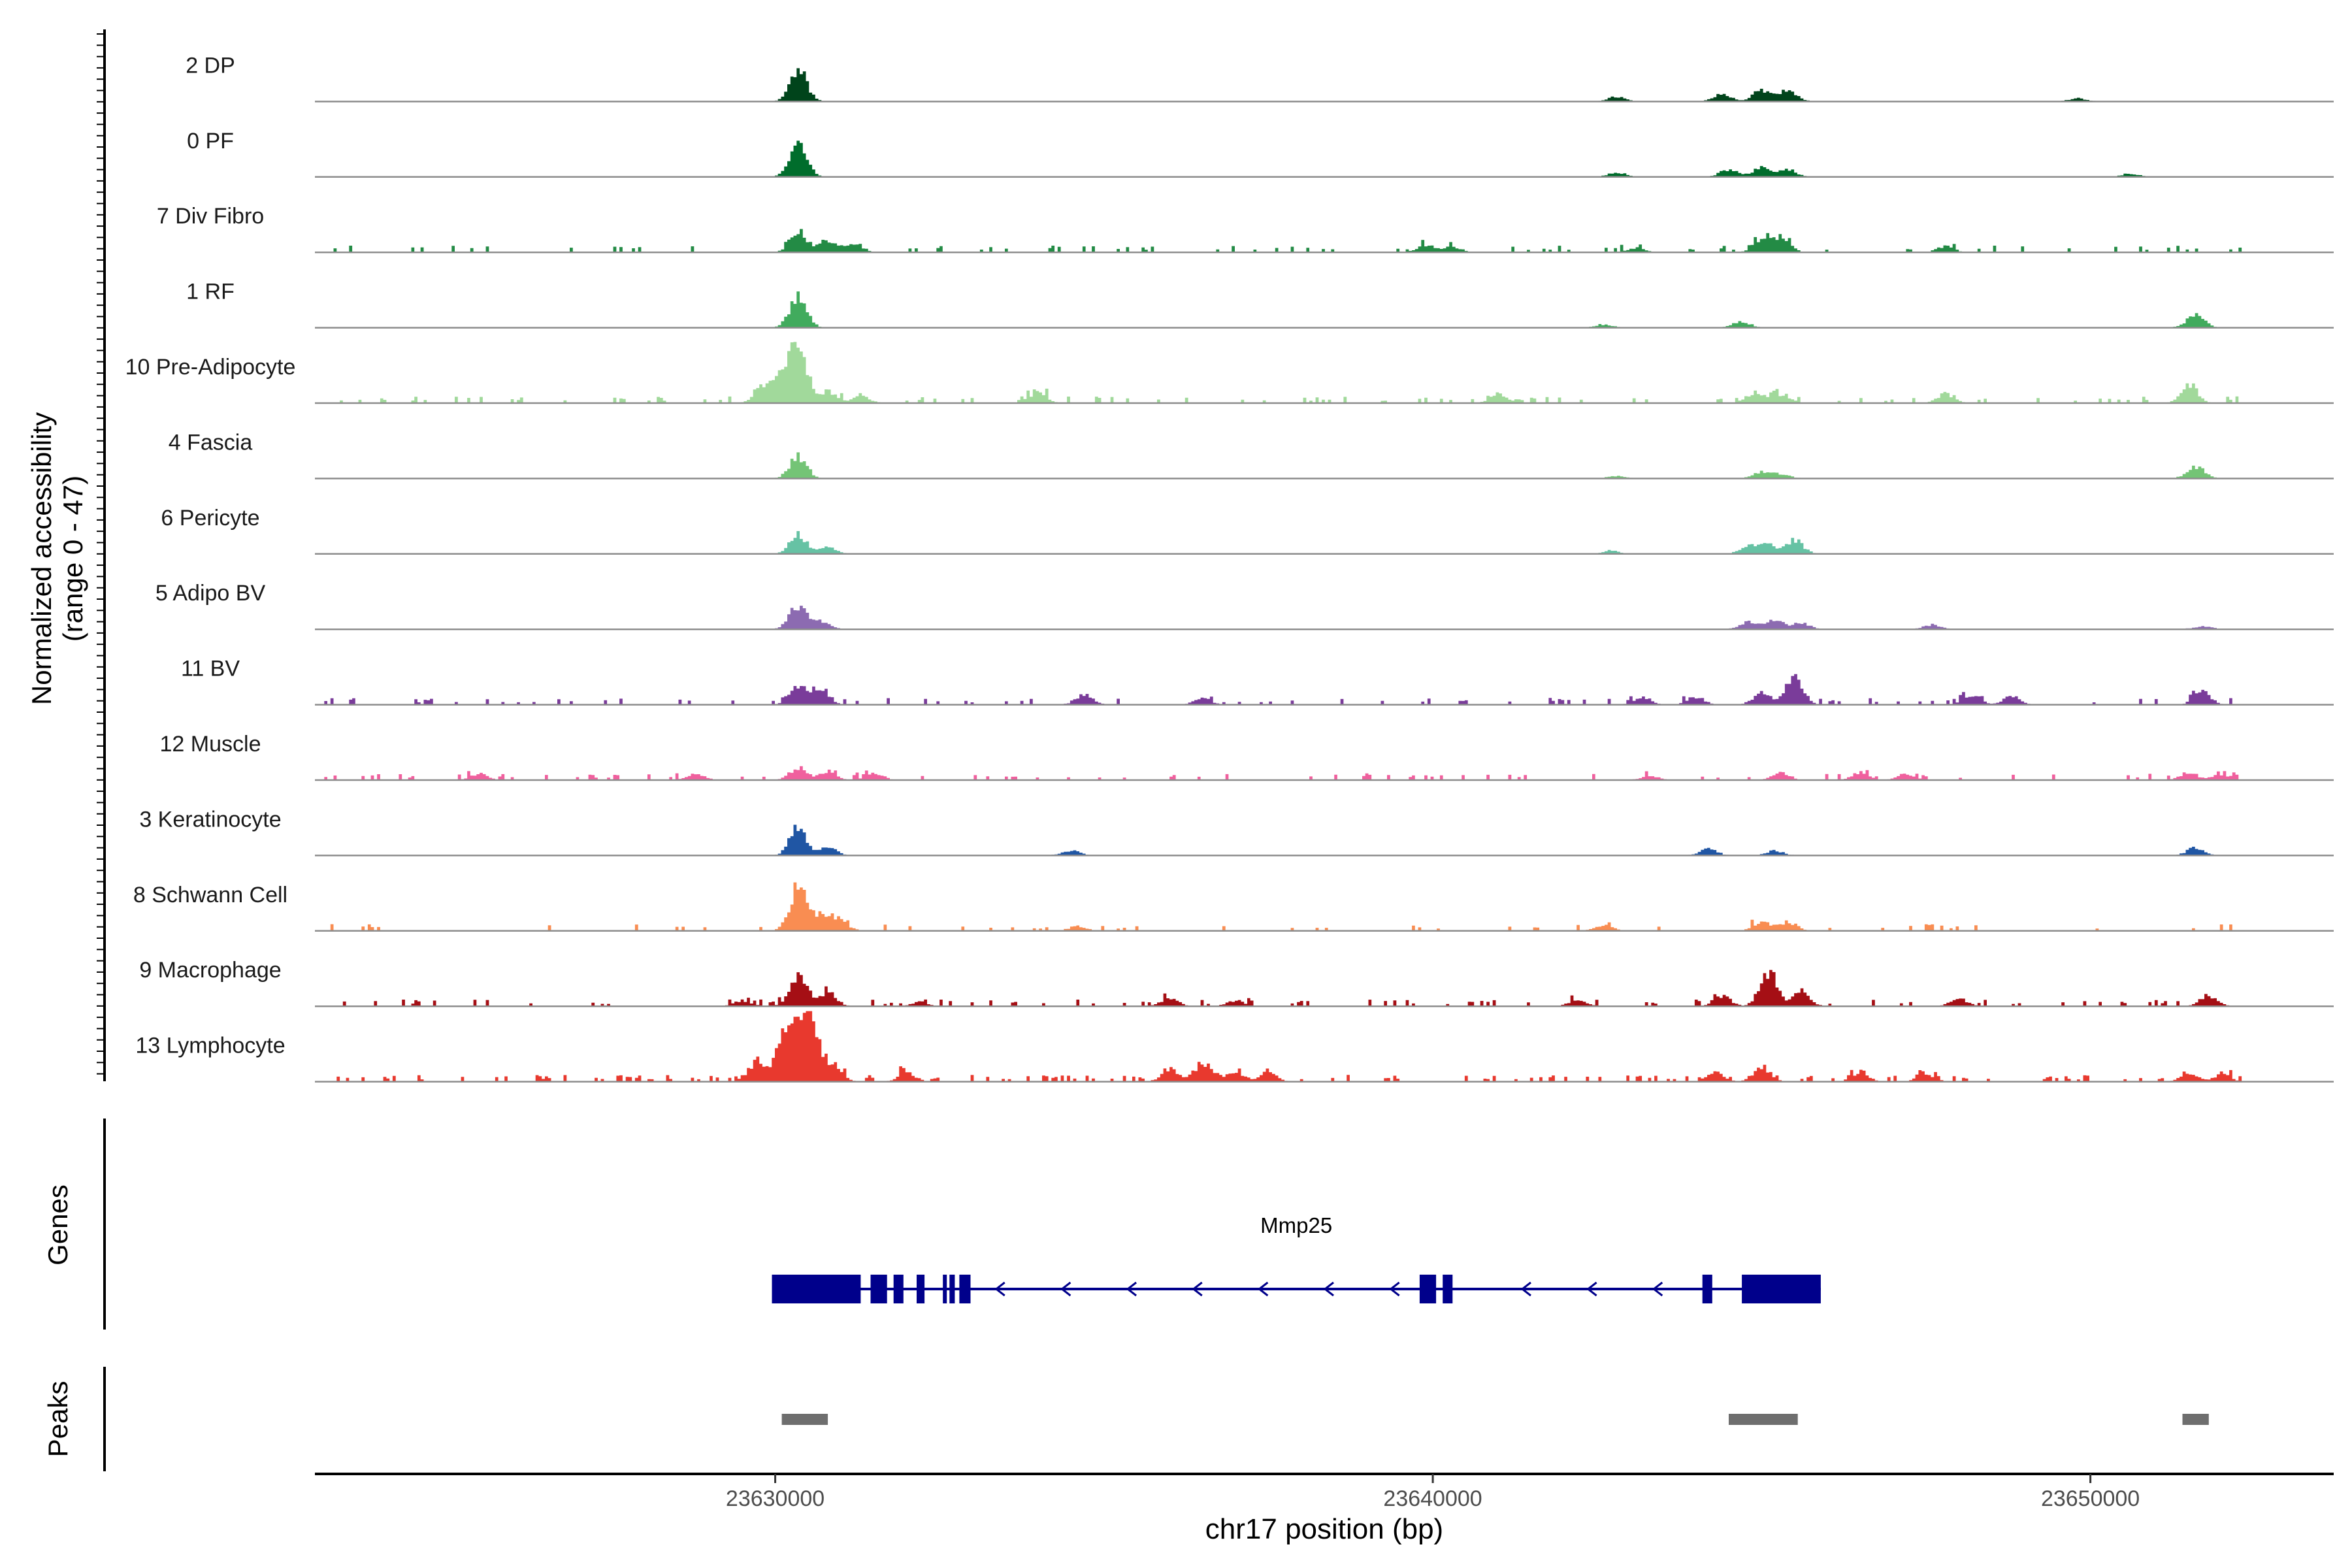 This screenshot has width=2352, height=1568. I want to click on track-label: 5 Adipo BV, so click(210, 593).